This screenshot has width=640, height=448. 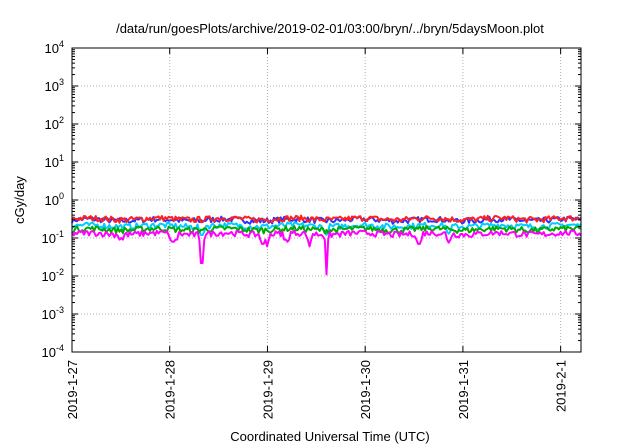 I want to click on y-tick-label: 10³, so click(x=54, y=85).